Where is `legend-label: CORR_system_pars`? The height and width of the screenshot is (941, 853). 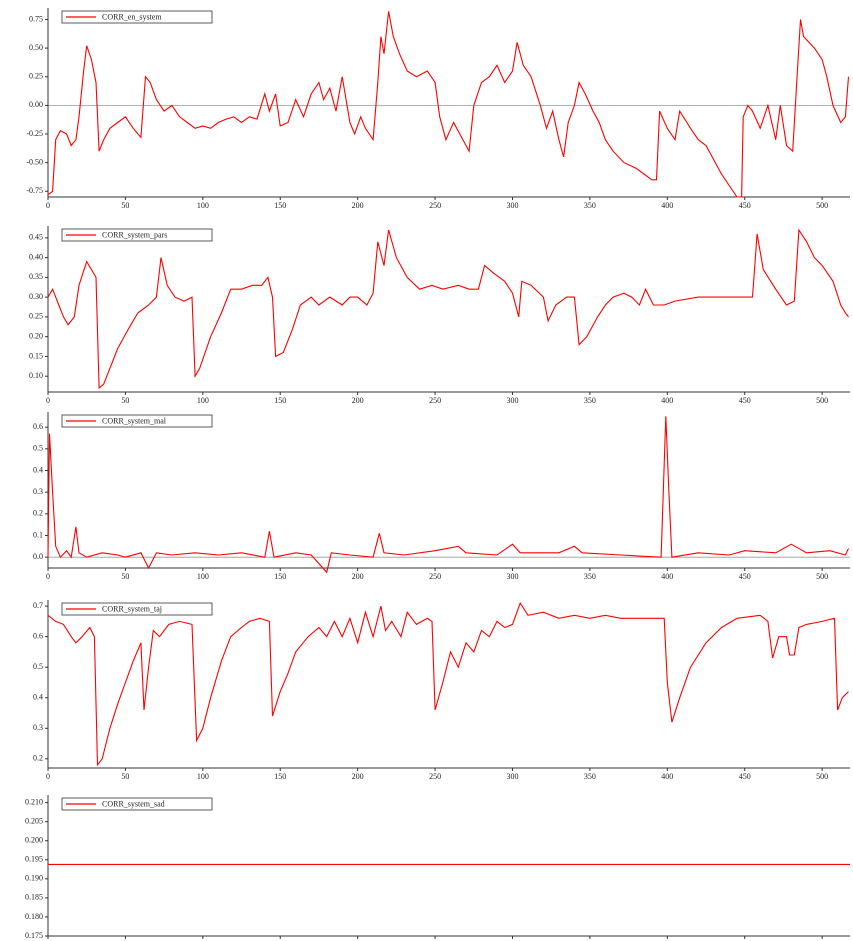
legend-label: CORR_system_pars is located at coordinates (134, 234).